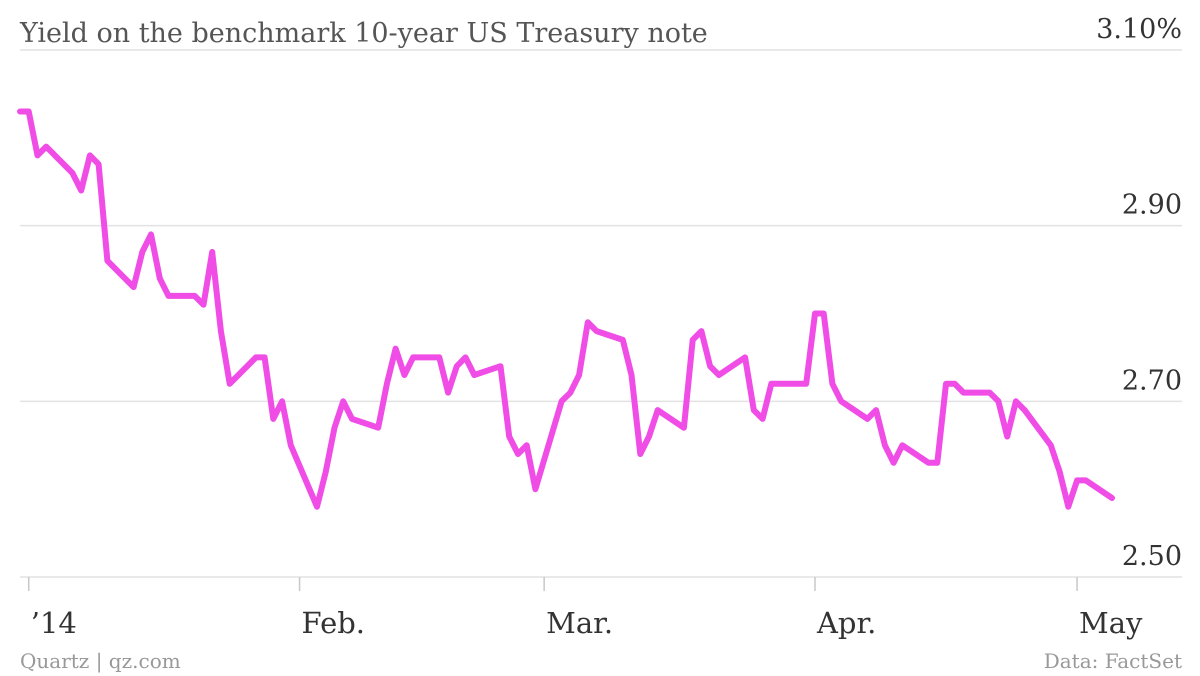  What do you see at coordinates (333, 623) in the screenshot?
I see `x-tick-label: Feb.` at bounding box center [333, 623].